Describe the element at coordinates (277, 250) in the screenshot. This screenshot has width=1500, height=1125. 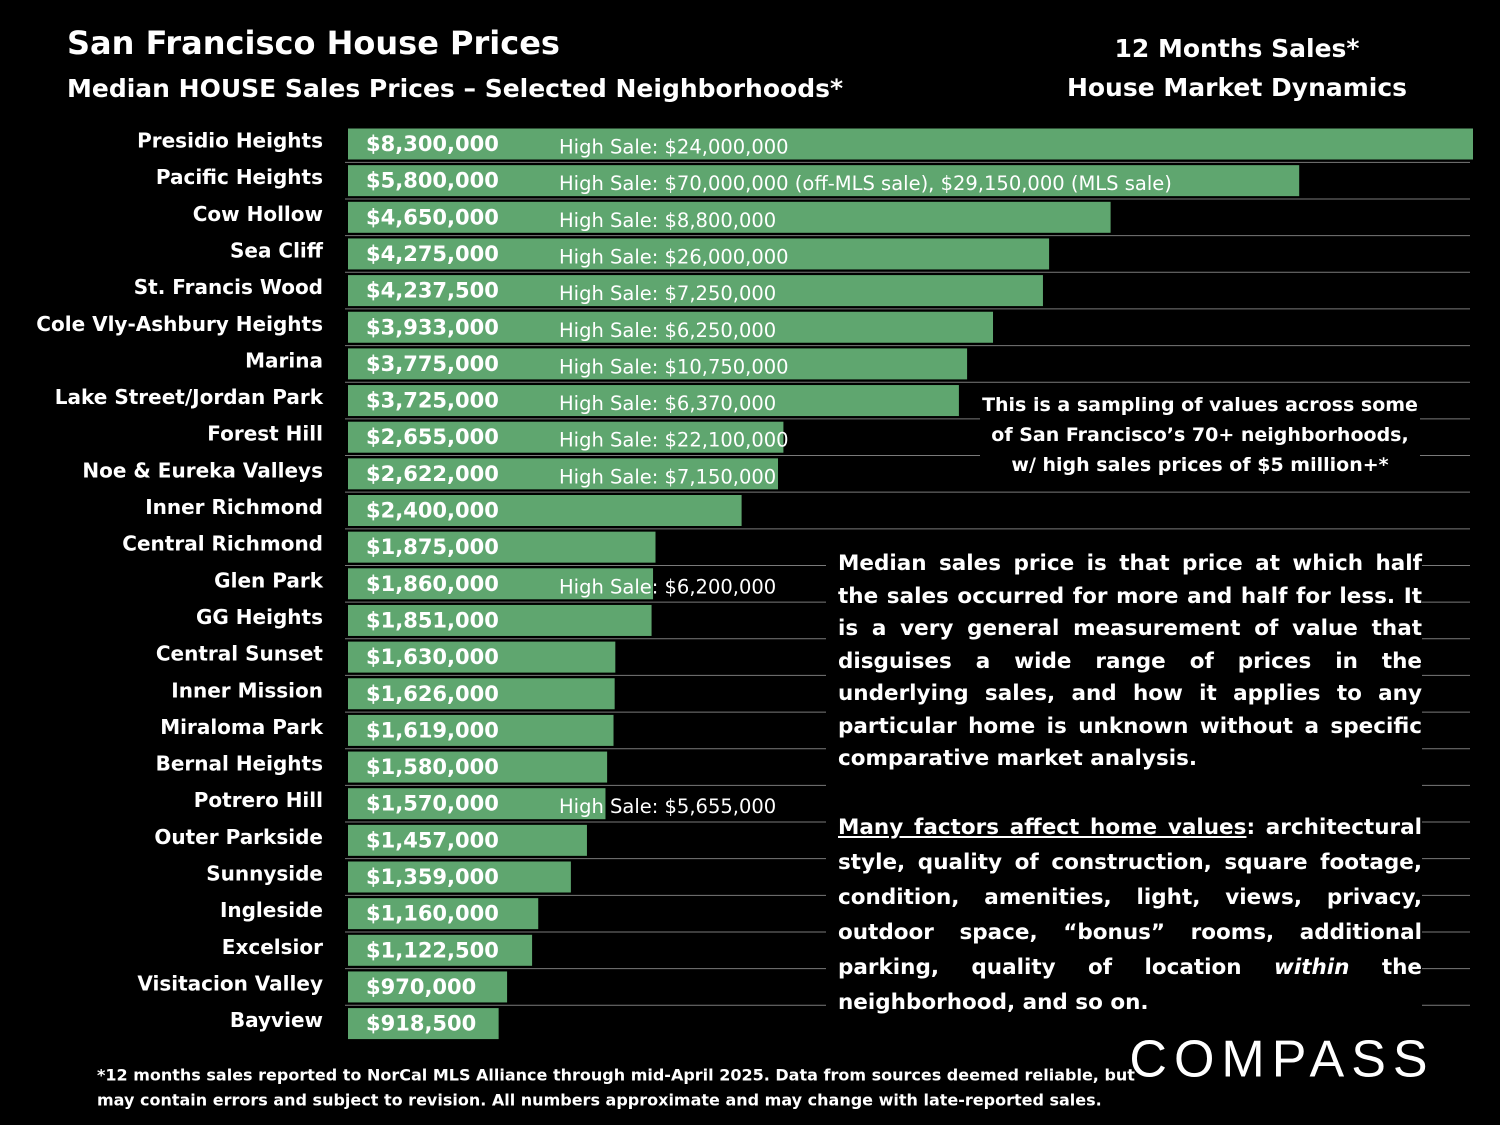
I see `category-label: Sea Cliff` at that location.